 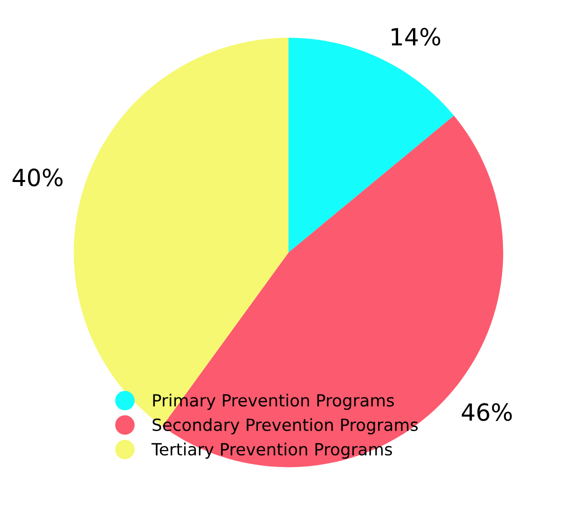 What do you see at coordinates (416, 37) in the screenshot?
I see `data-label: 14%` at bounding box center [416, 37].